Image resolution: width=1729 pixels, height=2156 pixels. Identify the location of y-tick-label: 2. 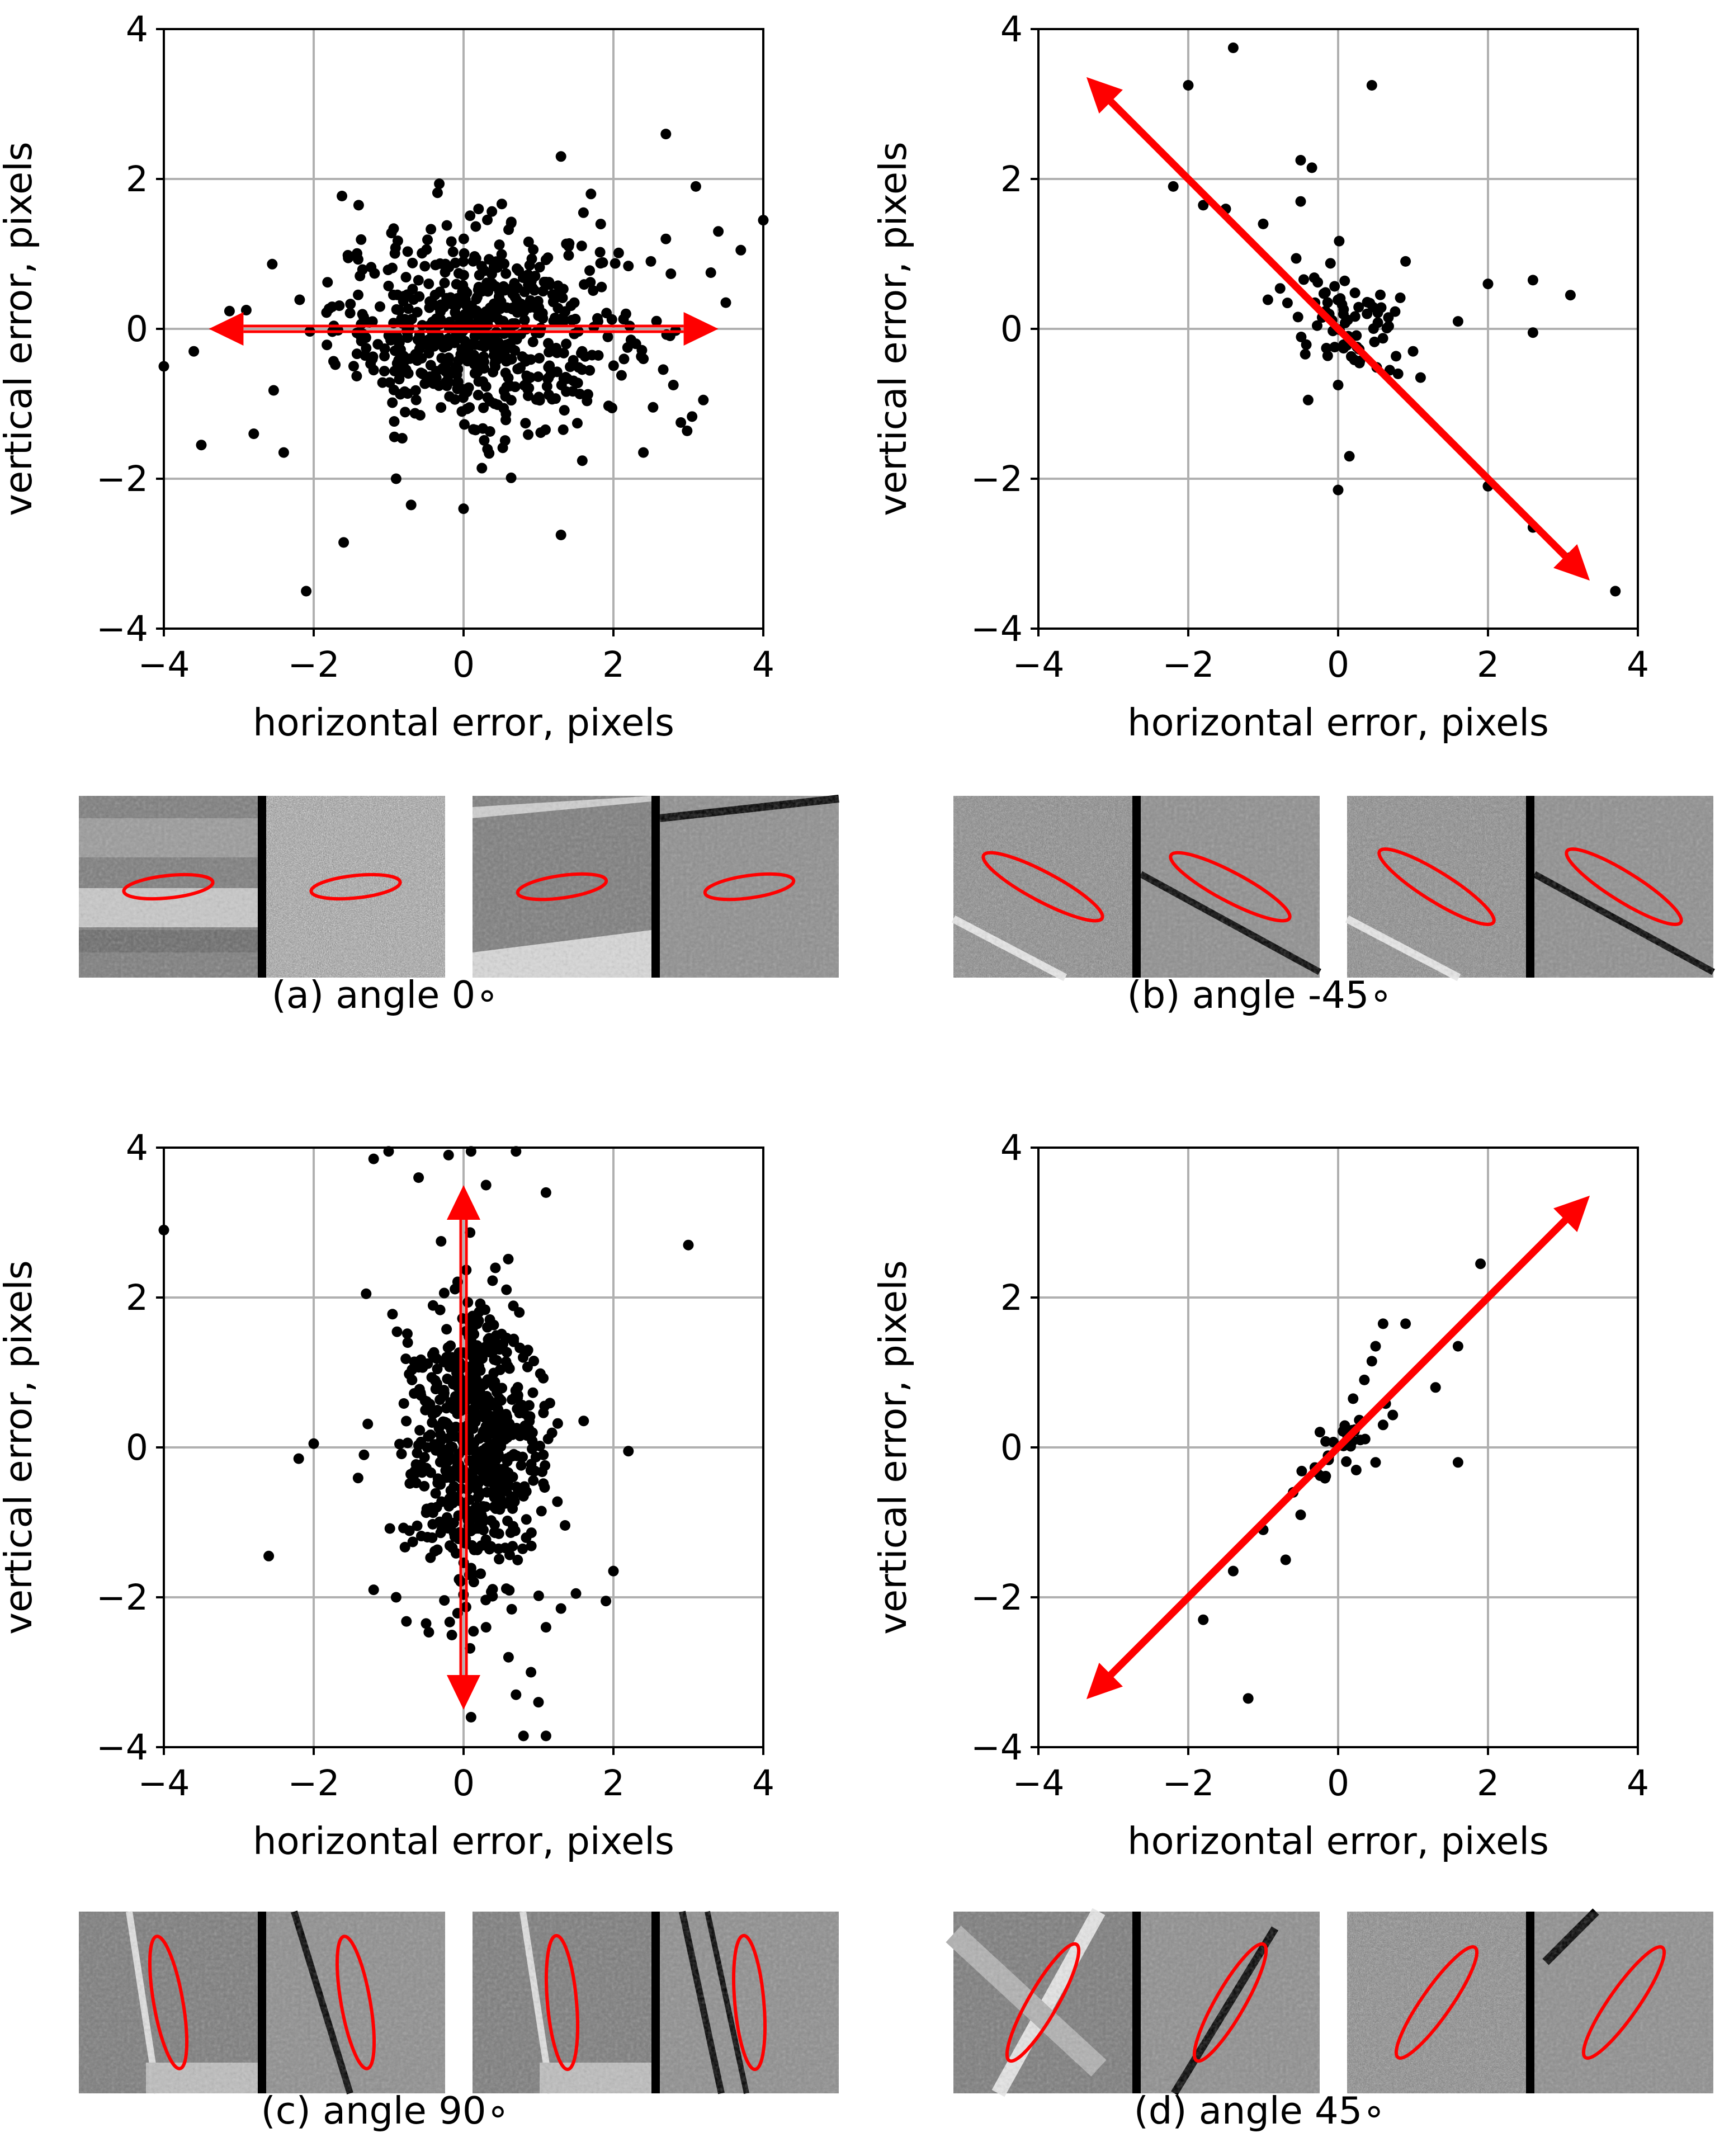
(137, 179).